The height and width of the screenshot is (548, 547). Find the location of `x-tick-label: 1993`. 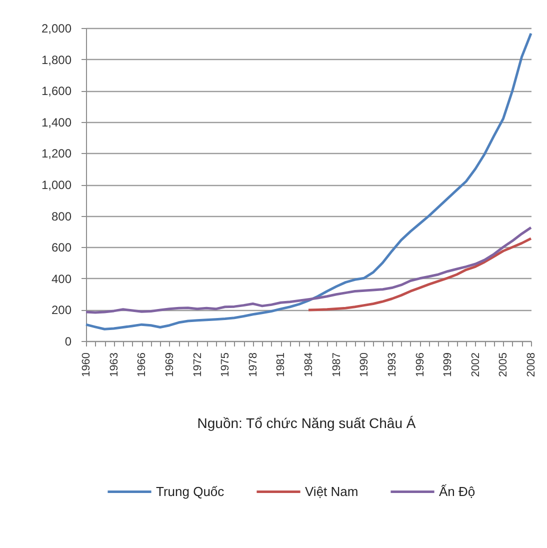

x-tick-label: 1993 is located at coordinates (392, 364).